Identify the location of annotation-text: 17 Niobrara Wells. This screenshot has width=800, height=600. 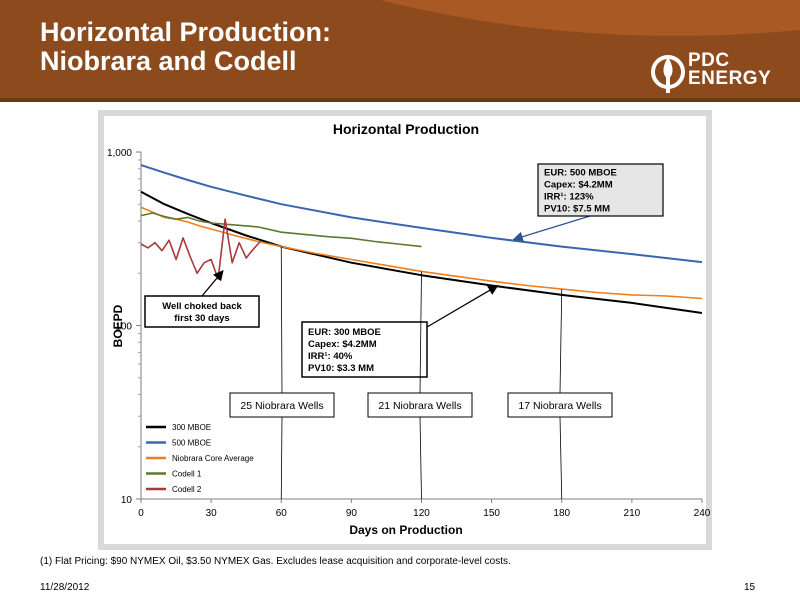
(559, 406).